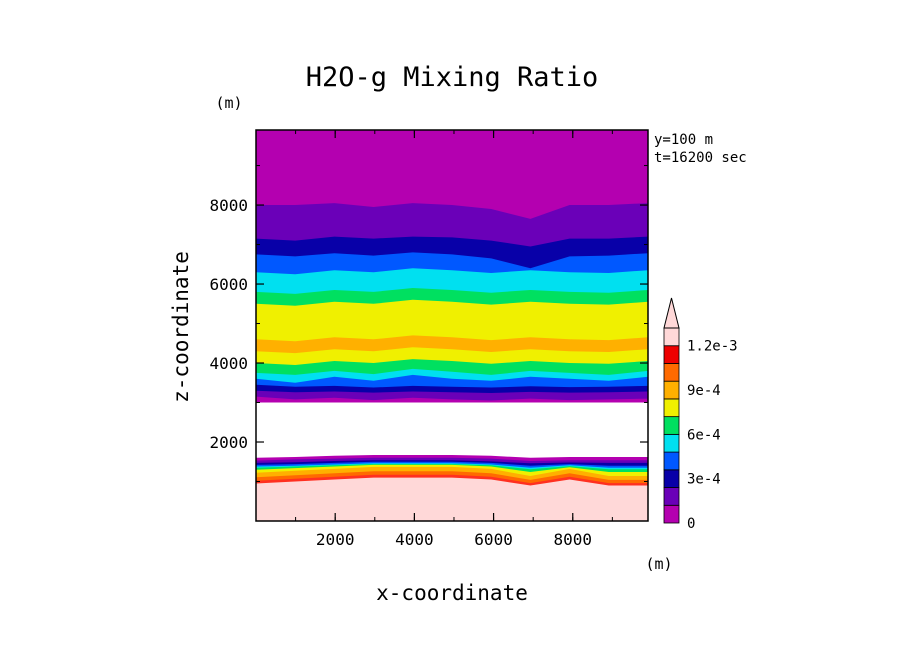  I want to click on y-tick-label: 2000, so click(228, 442).